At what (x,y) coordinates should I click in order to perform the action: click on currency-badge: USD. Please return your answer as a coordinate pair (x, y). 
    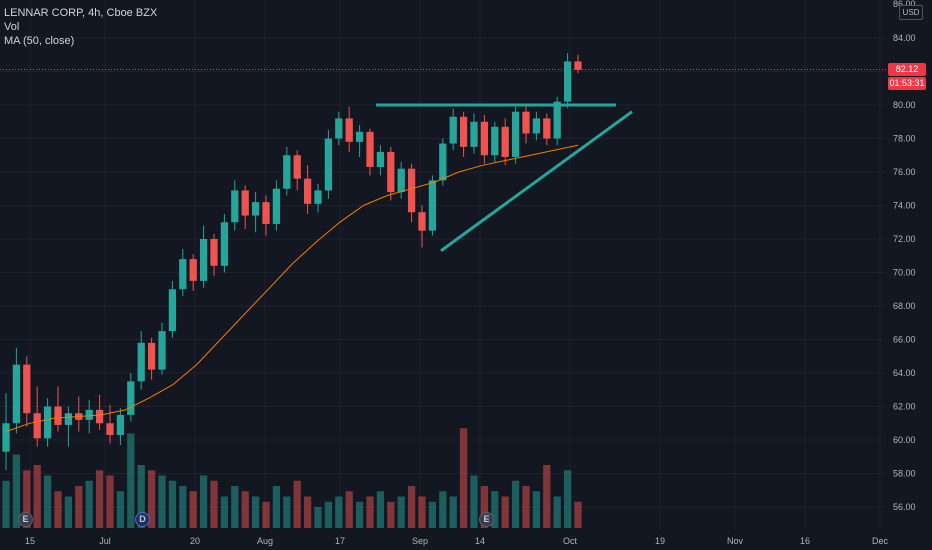
    Looking at the image, I should click on (911, 12).